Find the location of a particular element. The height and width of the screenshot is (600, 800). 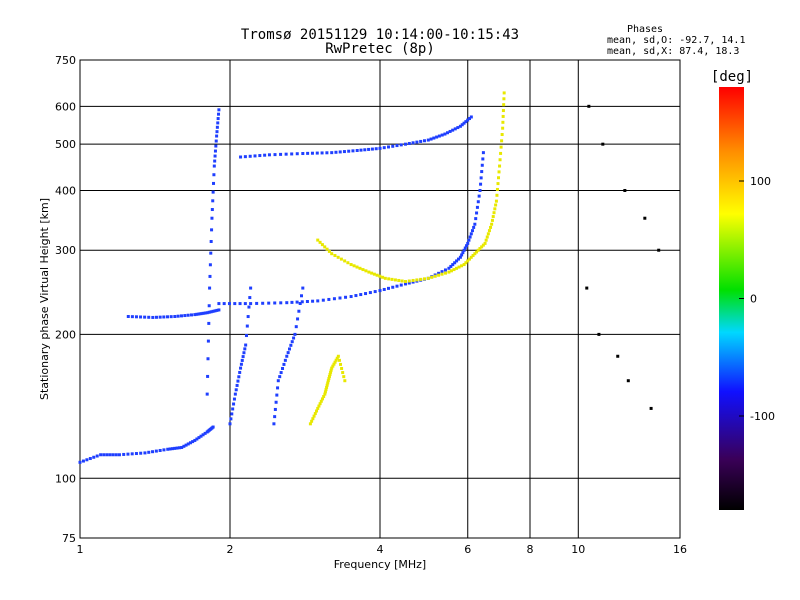

colorbar-label: [deg] is located at coordinates (732, 77).